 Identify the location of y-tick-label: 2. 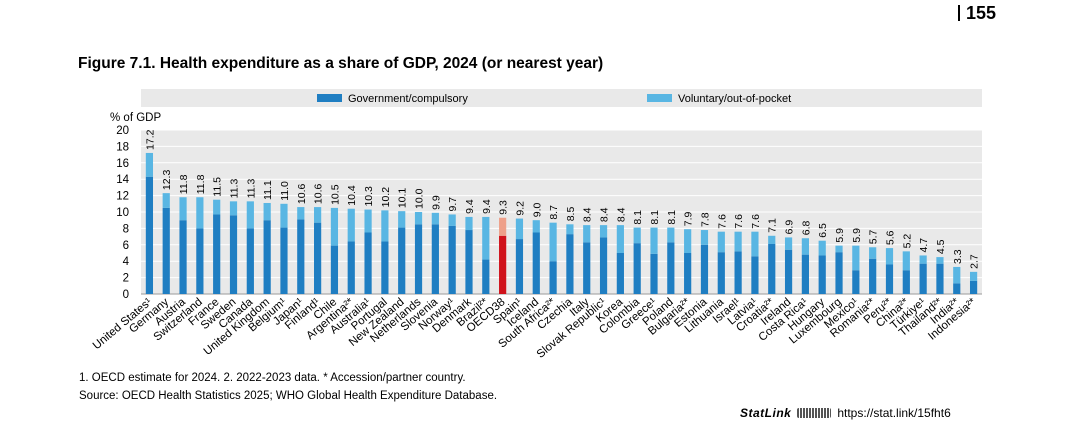
(126, 279).